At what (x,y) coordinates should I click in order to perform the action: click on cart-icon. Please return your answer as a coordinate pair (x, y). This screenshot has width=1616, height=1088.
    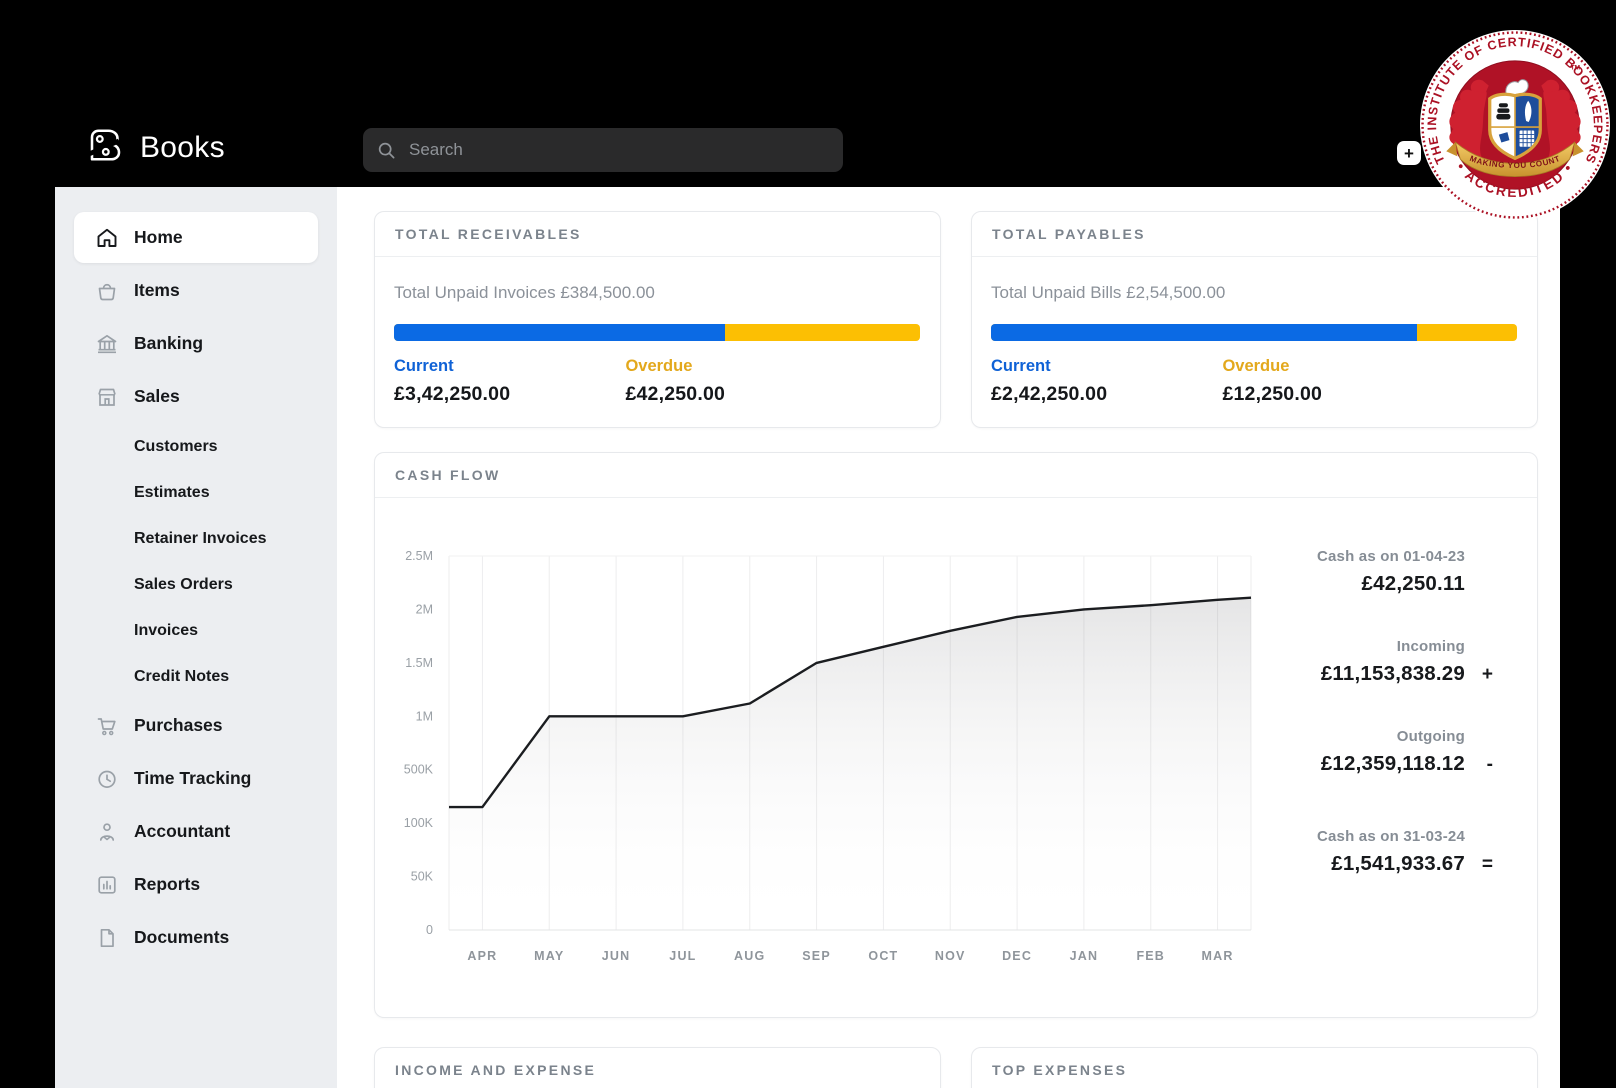
    Looking at the image, I should click on (107, 726).